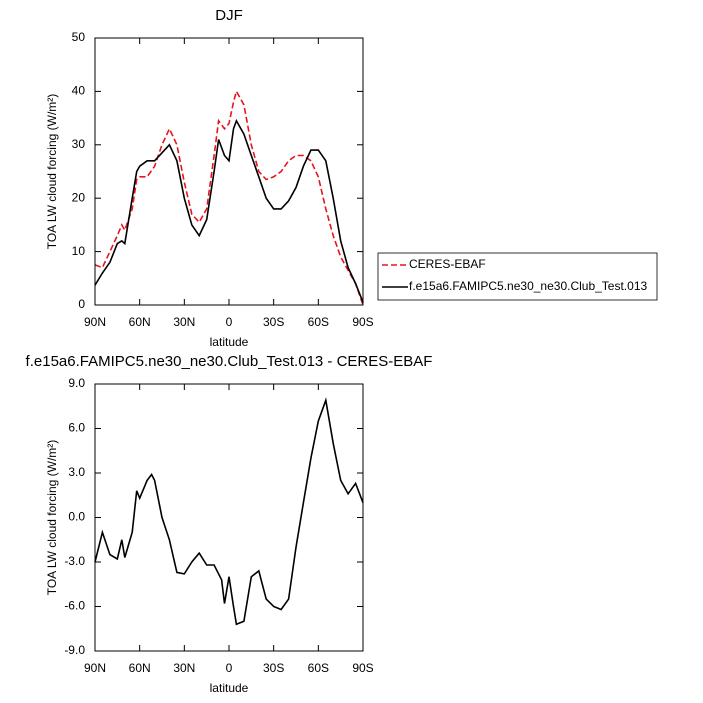 This screenshot has height=703, width=703. What do you see at coordinates (74, 606) in the screenshot?
I see `y-tick-label: -6.0` at bounding box center [74, 606].